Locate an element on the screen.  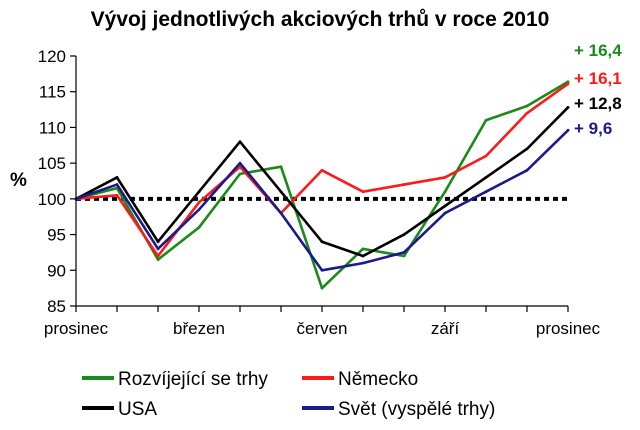
y-tick-label: 115 is located at coordinates (52, 92).